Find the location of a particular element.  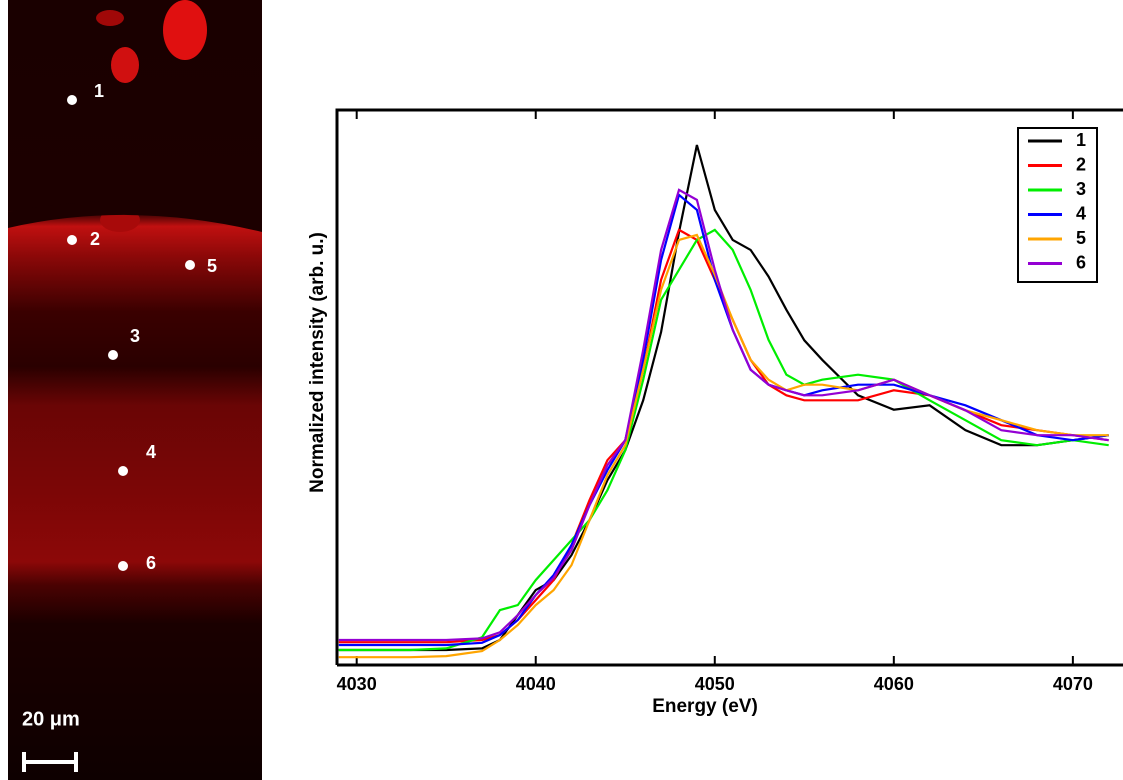

legend-box is located at coordinates (1057, 205).